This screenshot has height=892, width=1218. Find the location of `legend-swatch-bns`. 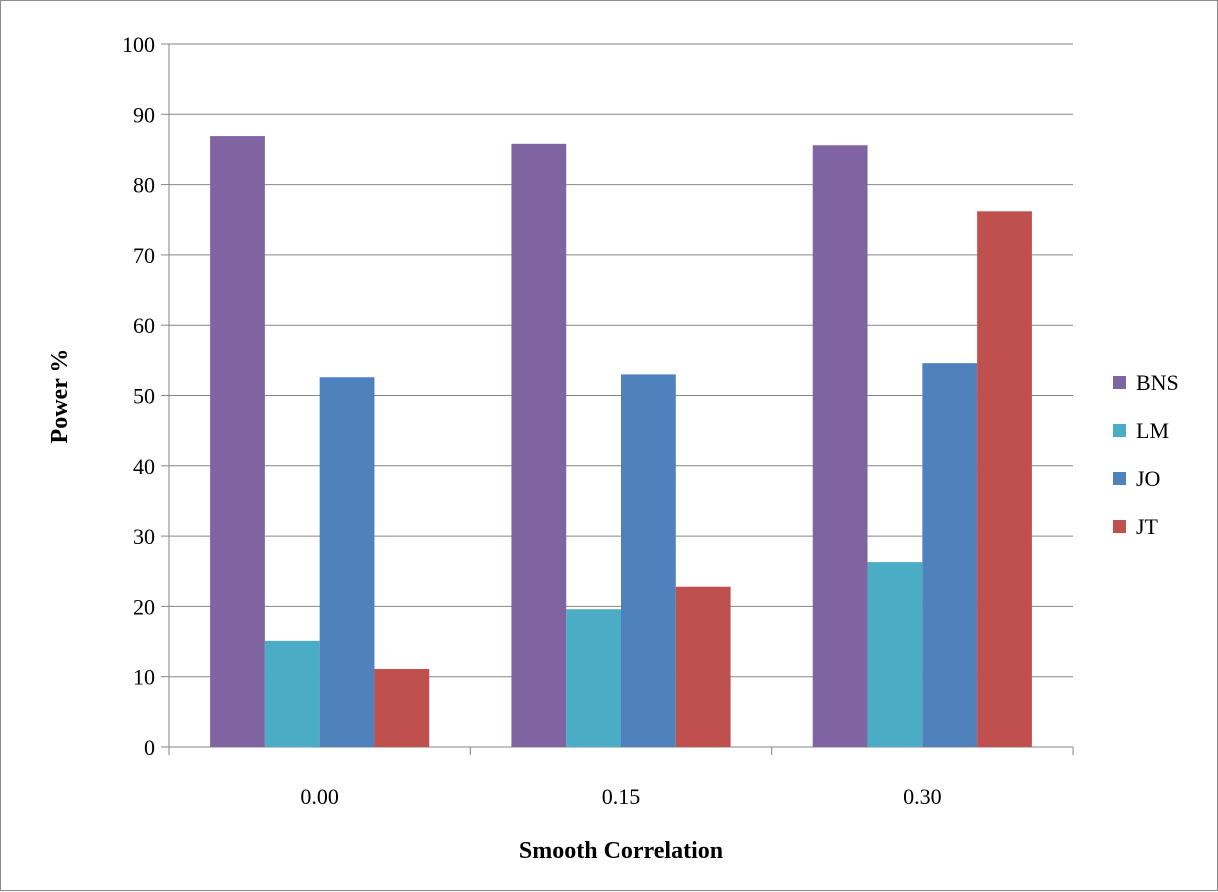

legend-swatch-bns is located at coordinates (1119, 382).